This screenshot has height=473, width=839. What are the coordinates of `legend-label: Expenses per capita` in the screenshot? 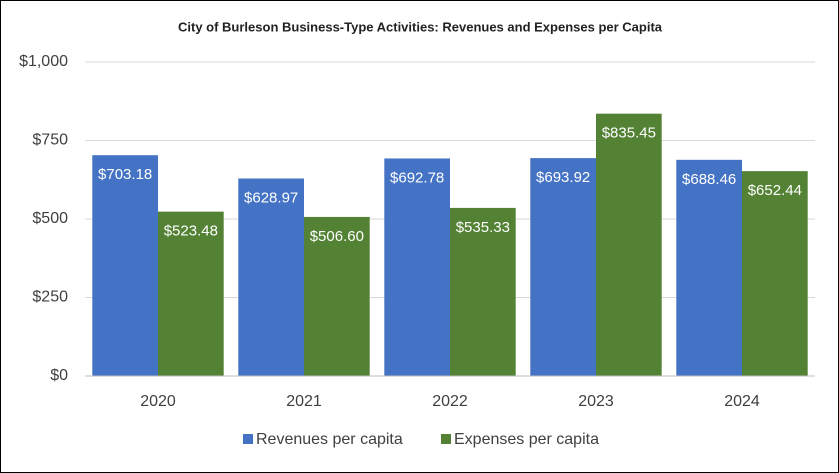 It's located at (526, 439).